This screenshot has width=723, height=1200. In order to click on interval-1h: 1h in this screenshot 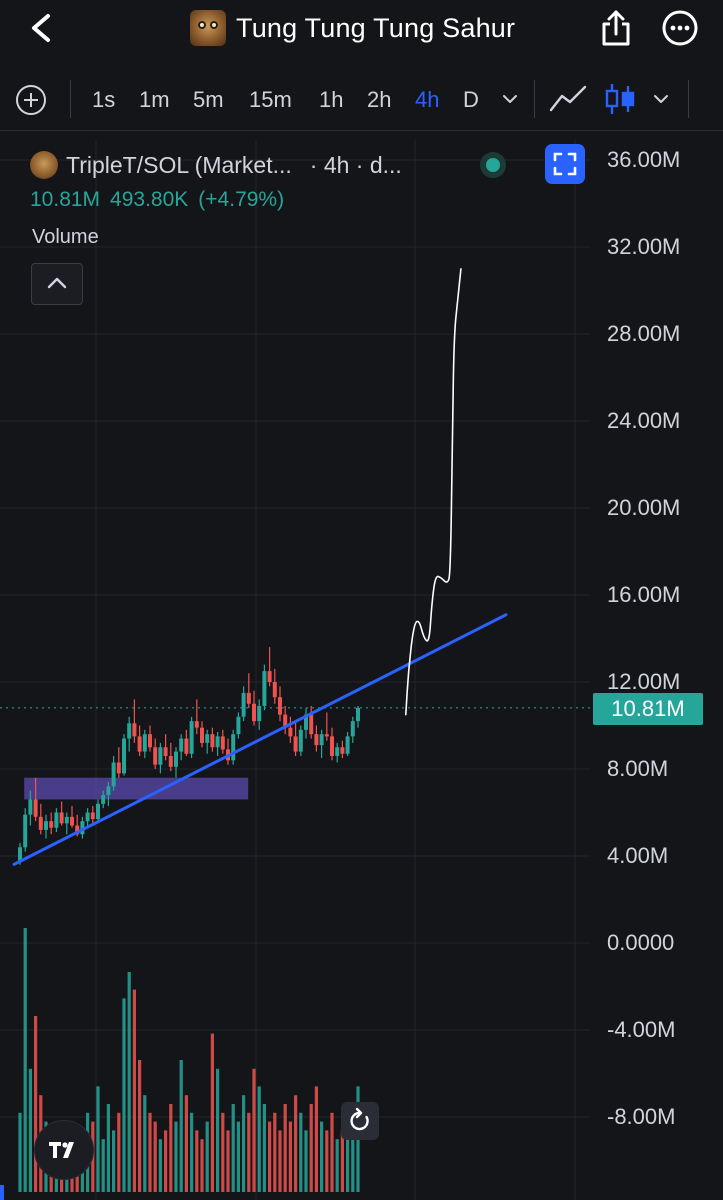, I will do `click(331, 99)`.